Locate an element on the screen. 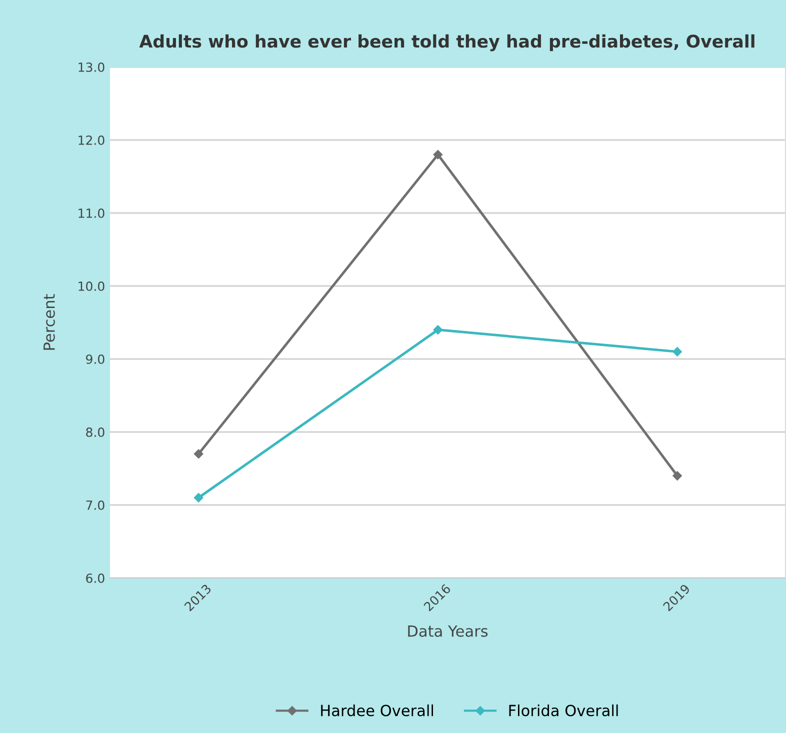 The width and height of the screenshot is (786, 733). y-tick-label: 12.0 is located at coordinates (91, 140).